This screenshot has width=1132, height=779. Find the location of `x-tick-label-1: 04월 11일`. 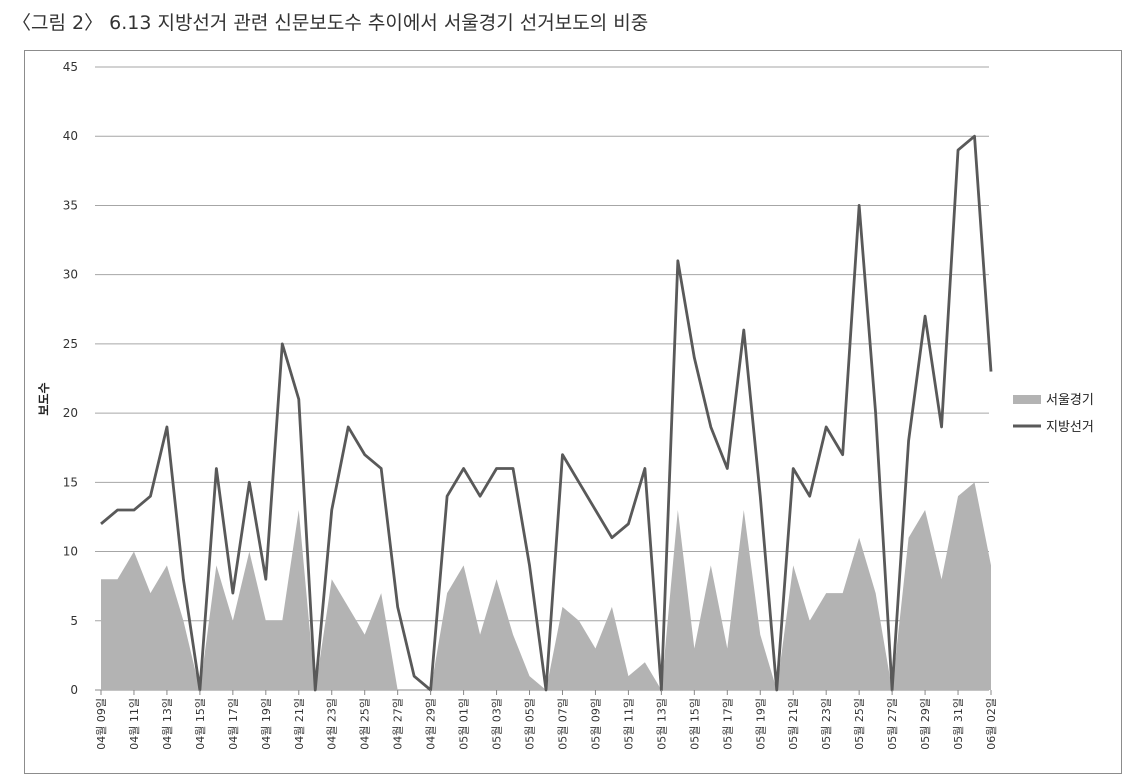

x-tick-label-1: 04월 11일 is located at coordinates (134, 724).